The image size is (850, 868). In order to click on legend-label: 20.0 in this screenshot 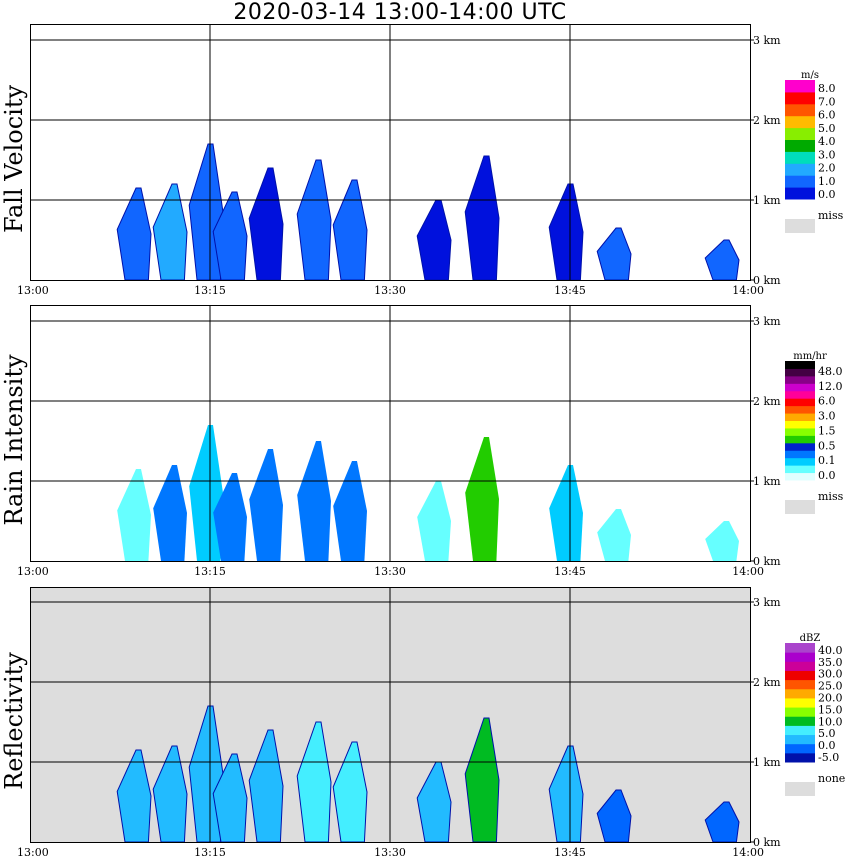, I will do `click(830, 698)`.